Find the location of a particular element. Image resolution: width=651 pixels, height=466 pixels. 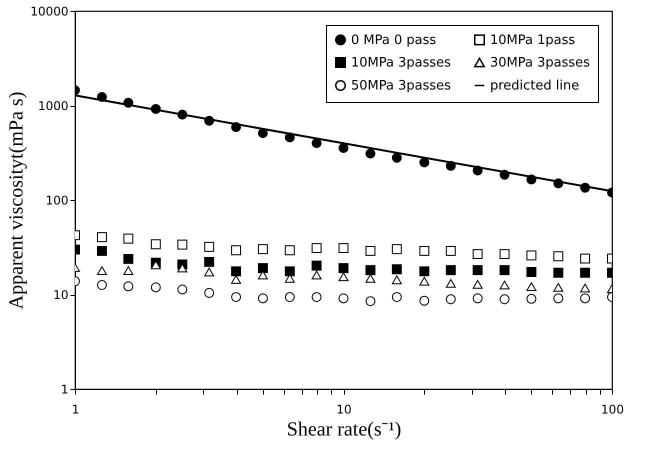

y-tick-label: 10000 is located at coordinates (49, 11).